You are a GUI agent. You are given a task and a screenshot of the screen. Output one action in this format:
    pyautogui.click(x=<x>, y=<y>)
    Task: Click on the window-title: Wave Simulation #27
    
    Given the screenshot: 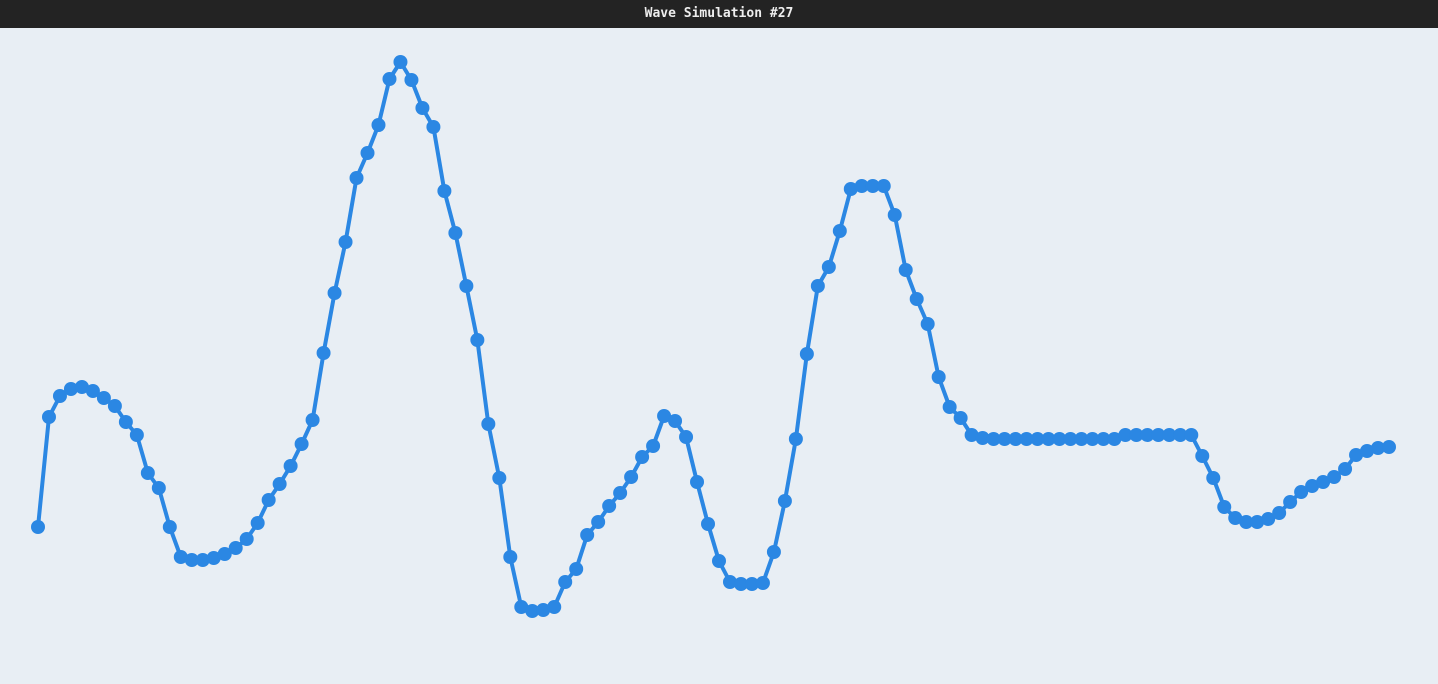 What is the action you would take?
    pyautogui.click(x=719, y=13)
    